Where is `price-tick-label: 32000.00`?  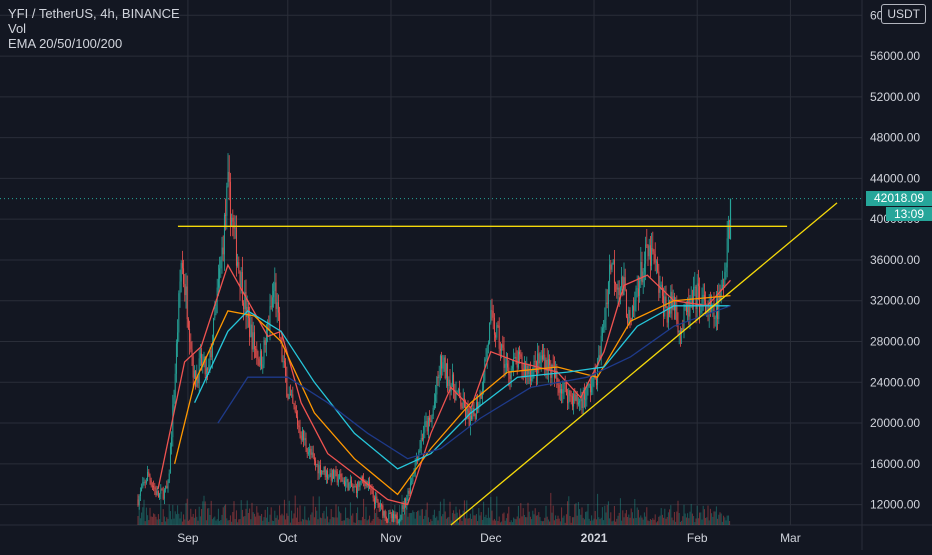 price-tick-label: 32000.00 is located at coordinates (895, 301).